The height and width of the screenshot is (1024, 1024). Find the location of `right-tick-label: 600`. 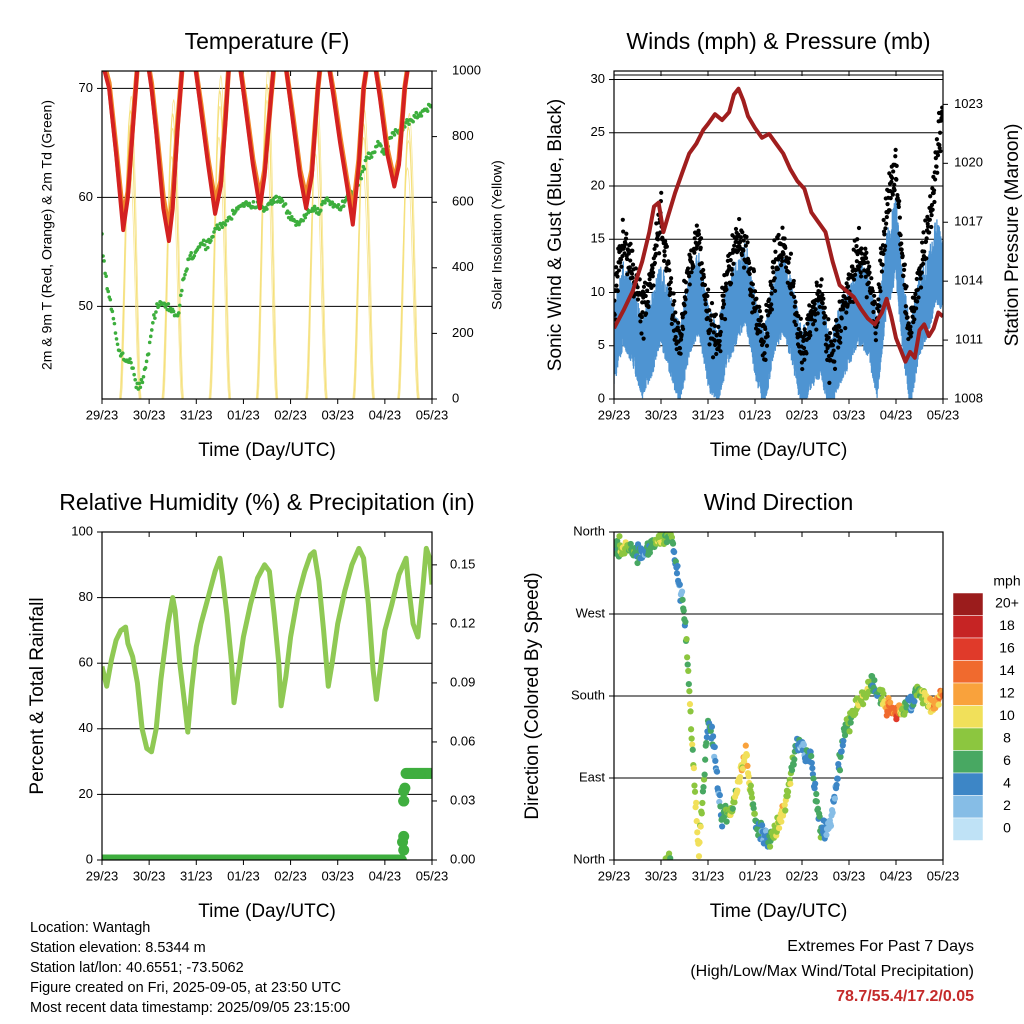

right-tick-label: 600 is located at coordinates (463, 201).